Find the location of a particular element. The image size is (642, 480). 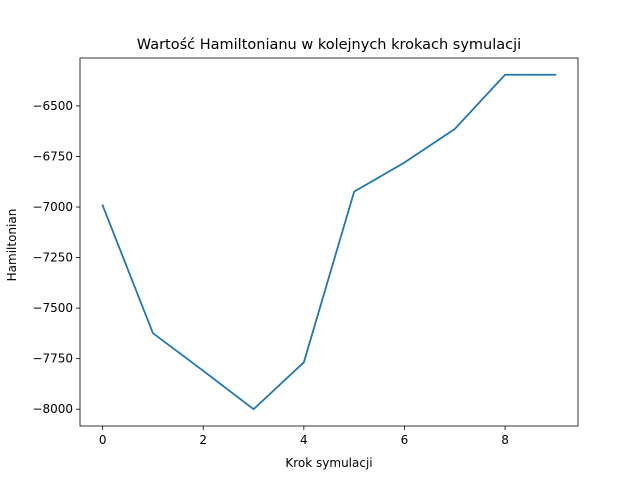

y-tick-label: −7750 is located at coordinates (52, 359).